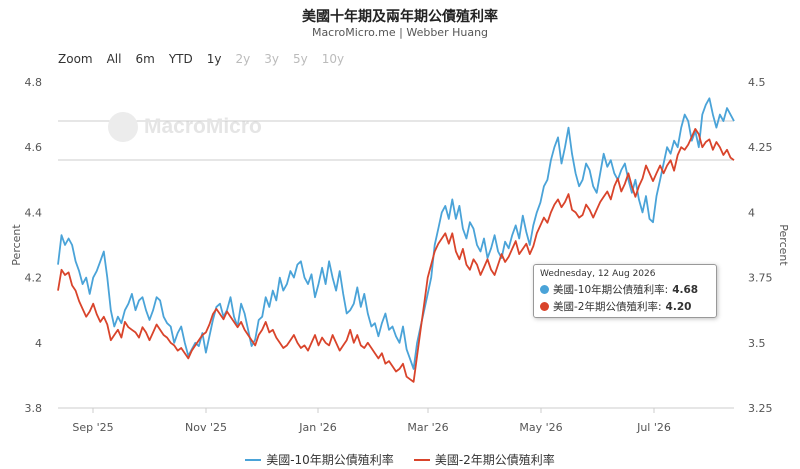  I want to click on legend-item-2y: 美國-2年期公債殖利率, so click(484, 459).